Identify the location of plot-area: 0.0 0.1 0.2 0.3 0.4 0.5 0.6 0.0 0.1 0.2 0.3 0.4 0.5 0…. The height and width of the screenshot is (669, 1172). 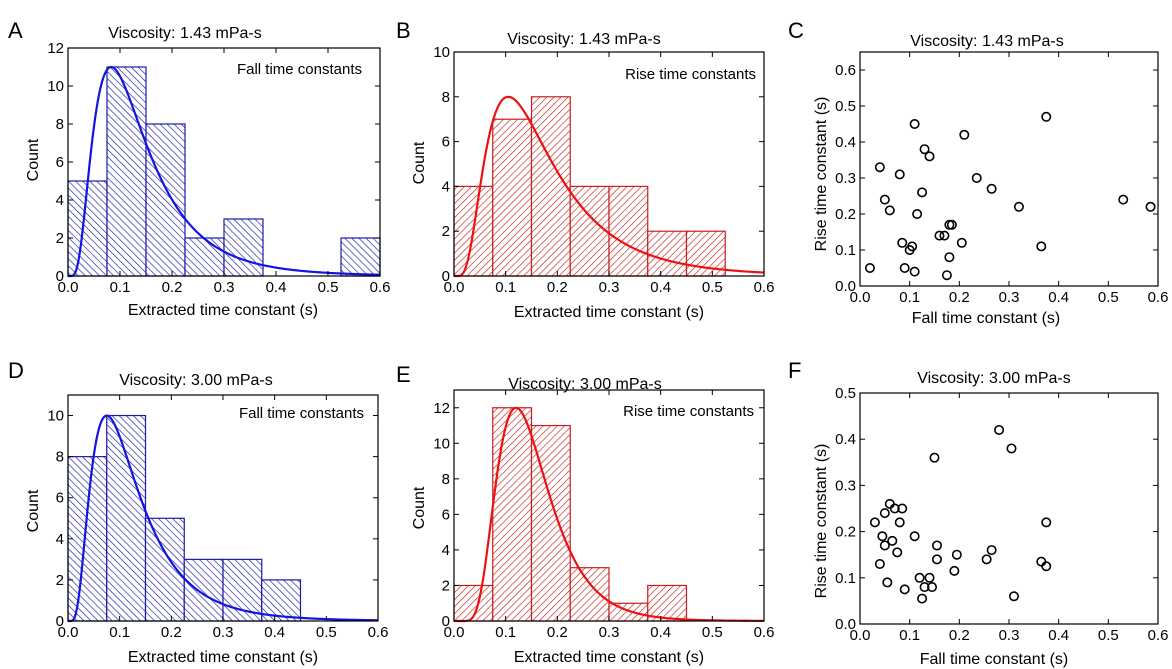
(1002, 178).